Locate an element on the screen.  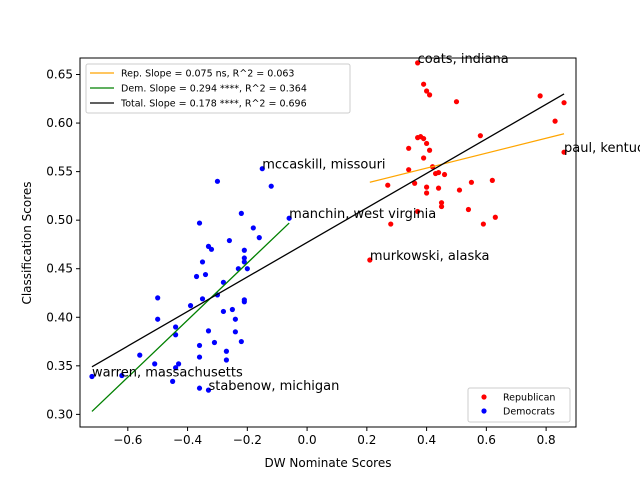
legend-series-box is located at coordinates (519, 405).